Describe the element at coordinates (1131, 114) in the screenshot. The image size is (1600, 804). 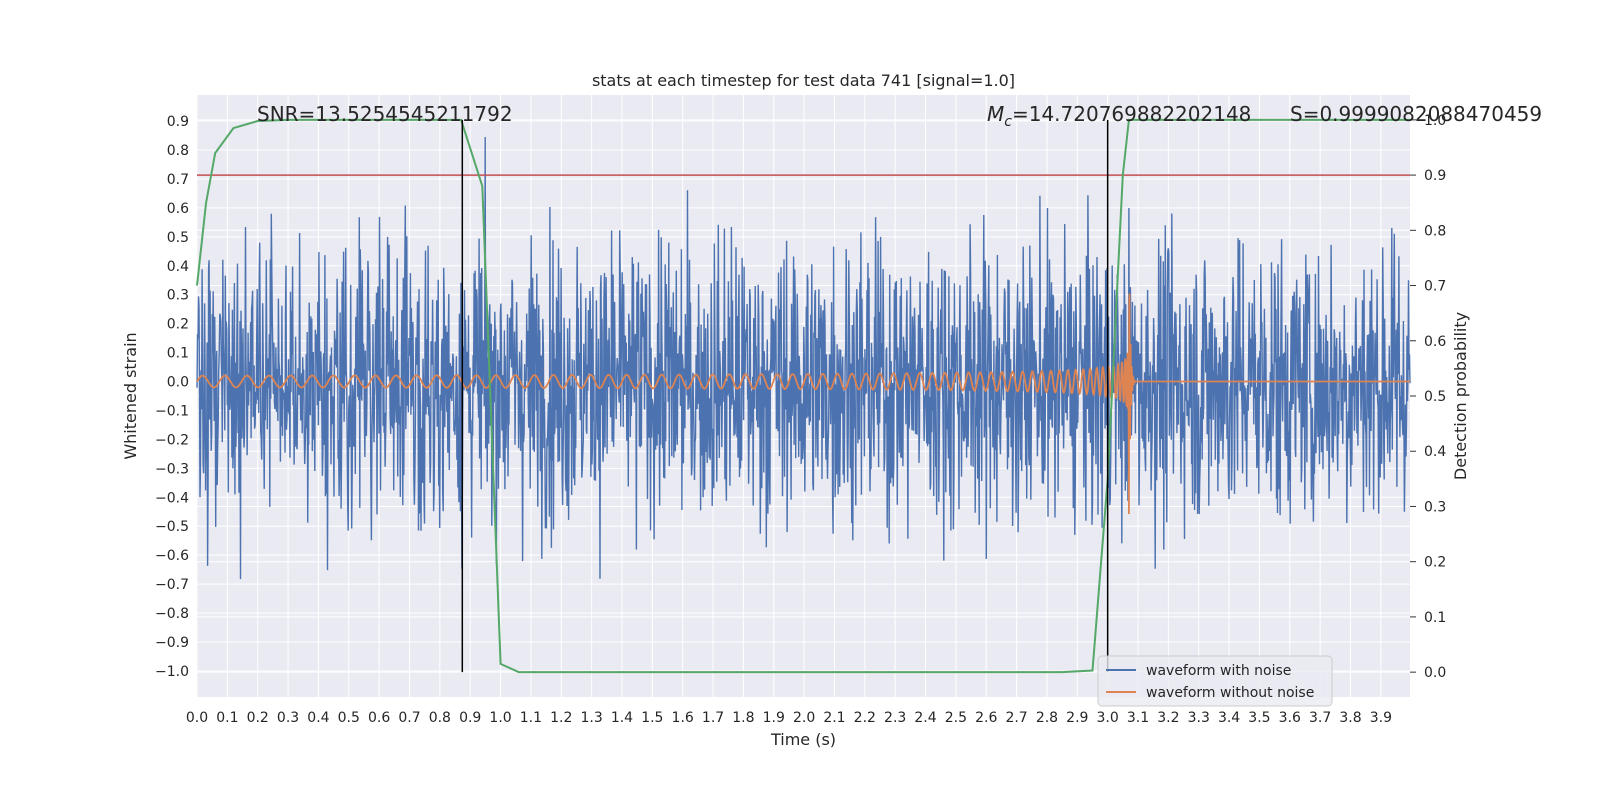
I see `chirp-mass-value: =14.720769882202148` at that location.